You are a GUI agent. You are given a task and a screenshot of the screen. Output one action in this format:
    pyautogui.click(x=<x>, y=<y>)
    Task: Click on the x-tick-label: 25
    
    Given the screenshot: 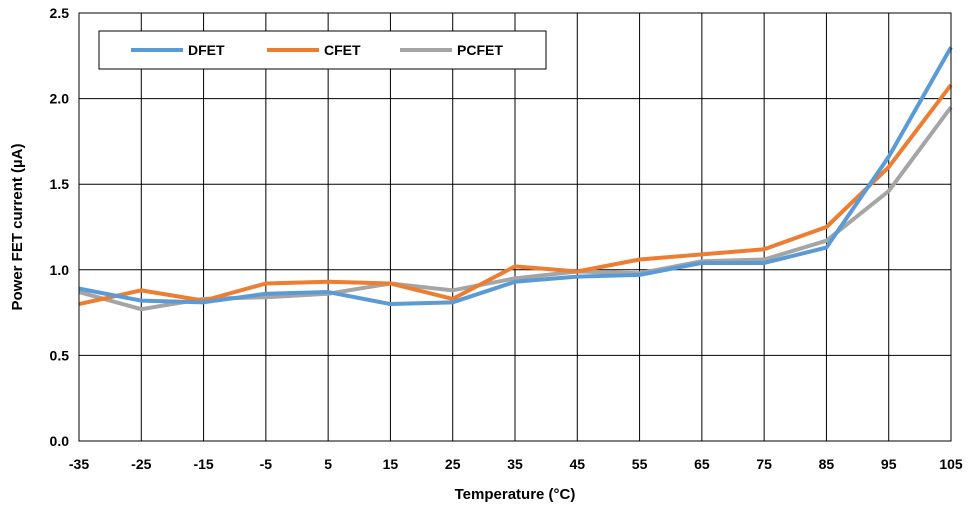 What is the action you would take?
    pyautogui.click(x=453, y=464)
    